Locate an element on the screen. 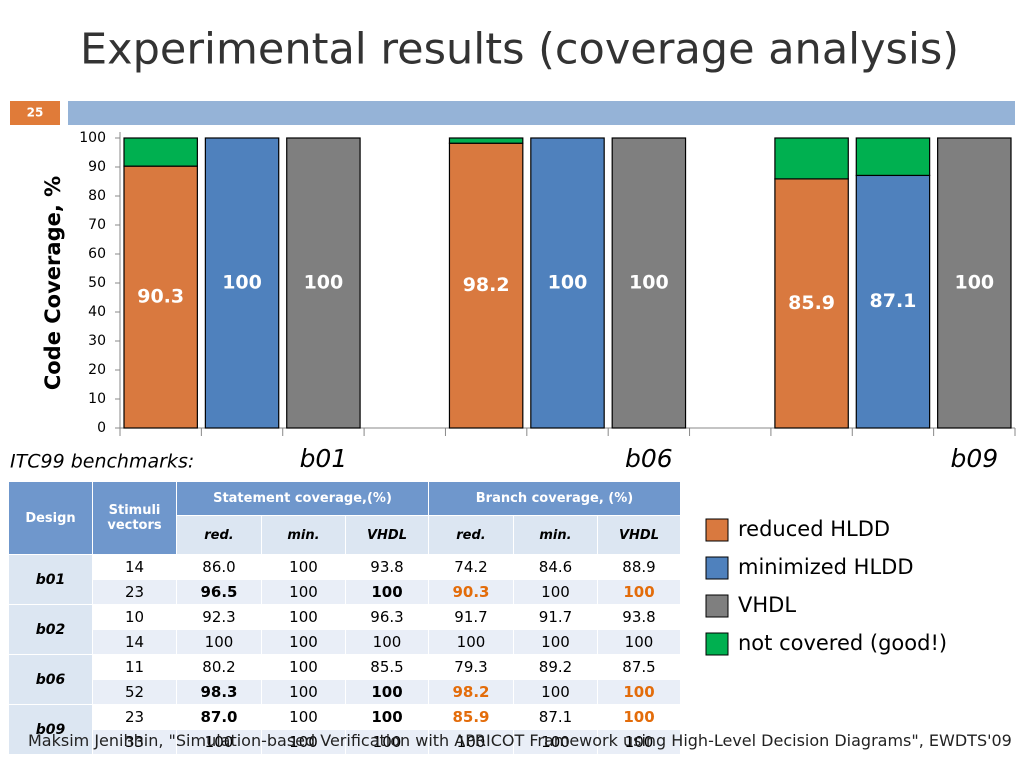 This screenshot has width=1024, height=768. data-label: 85.9 is located at coordinates (811, 303).